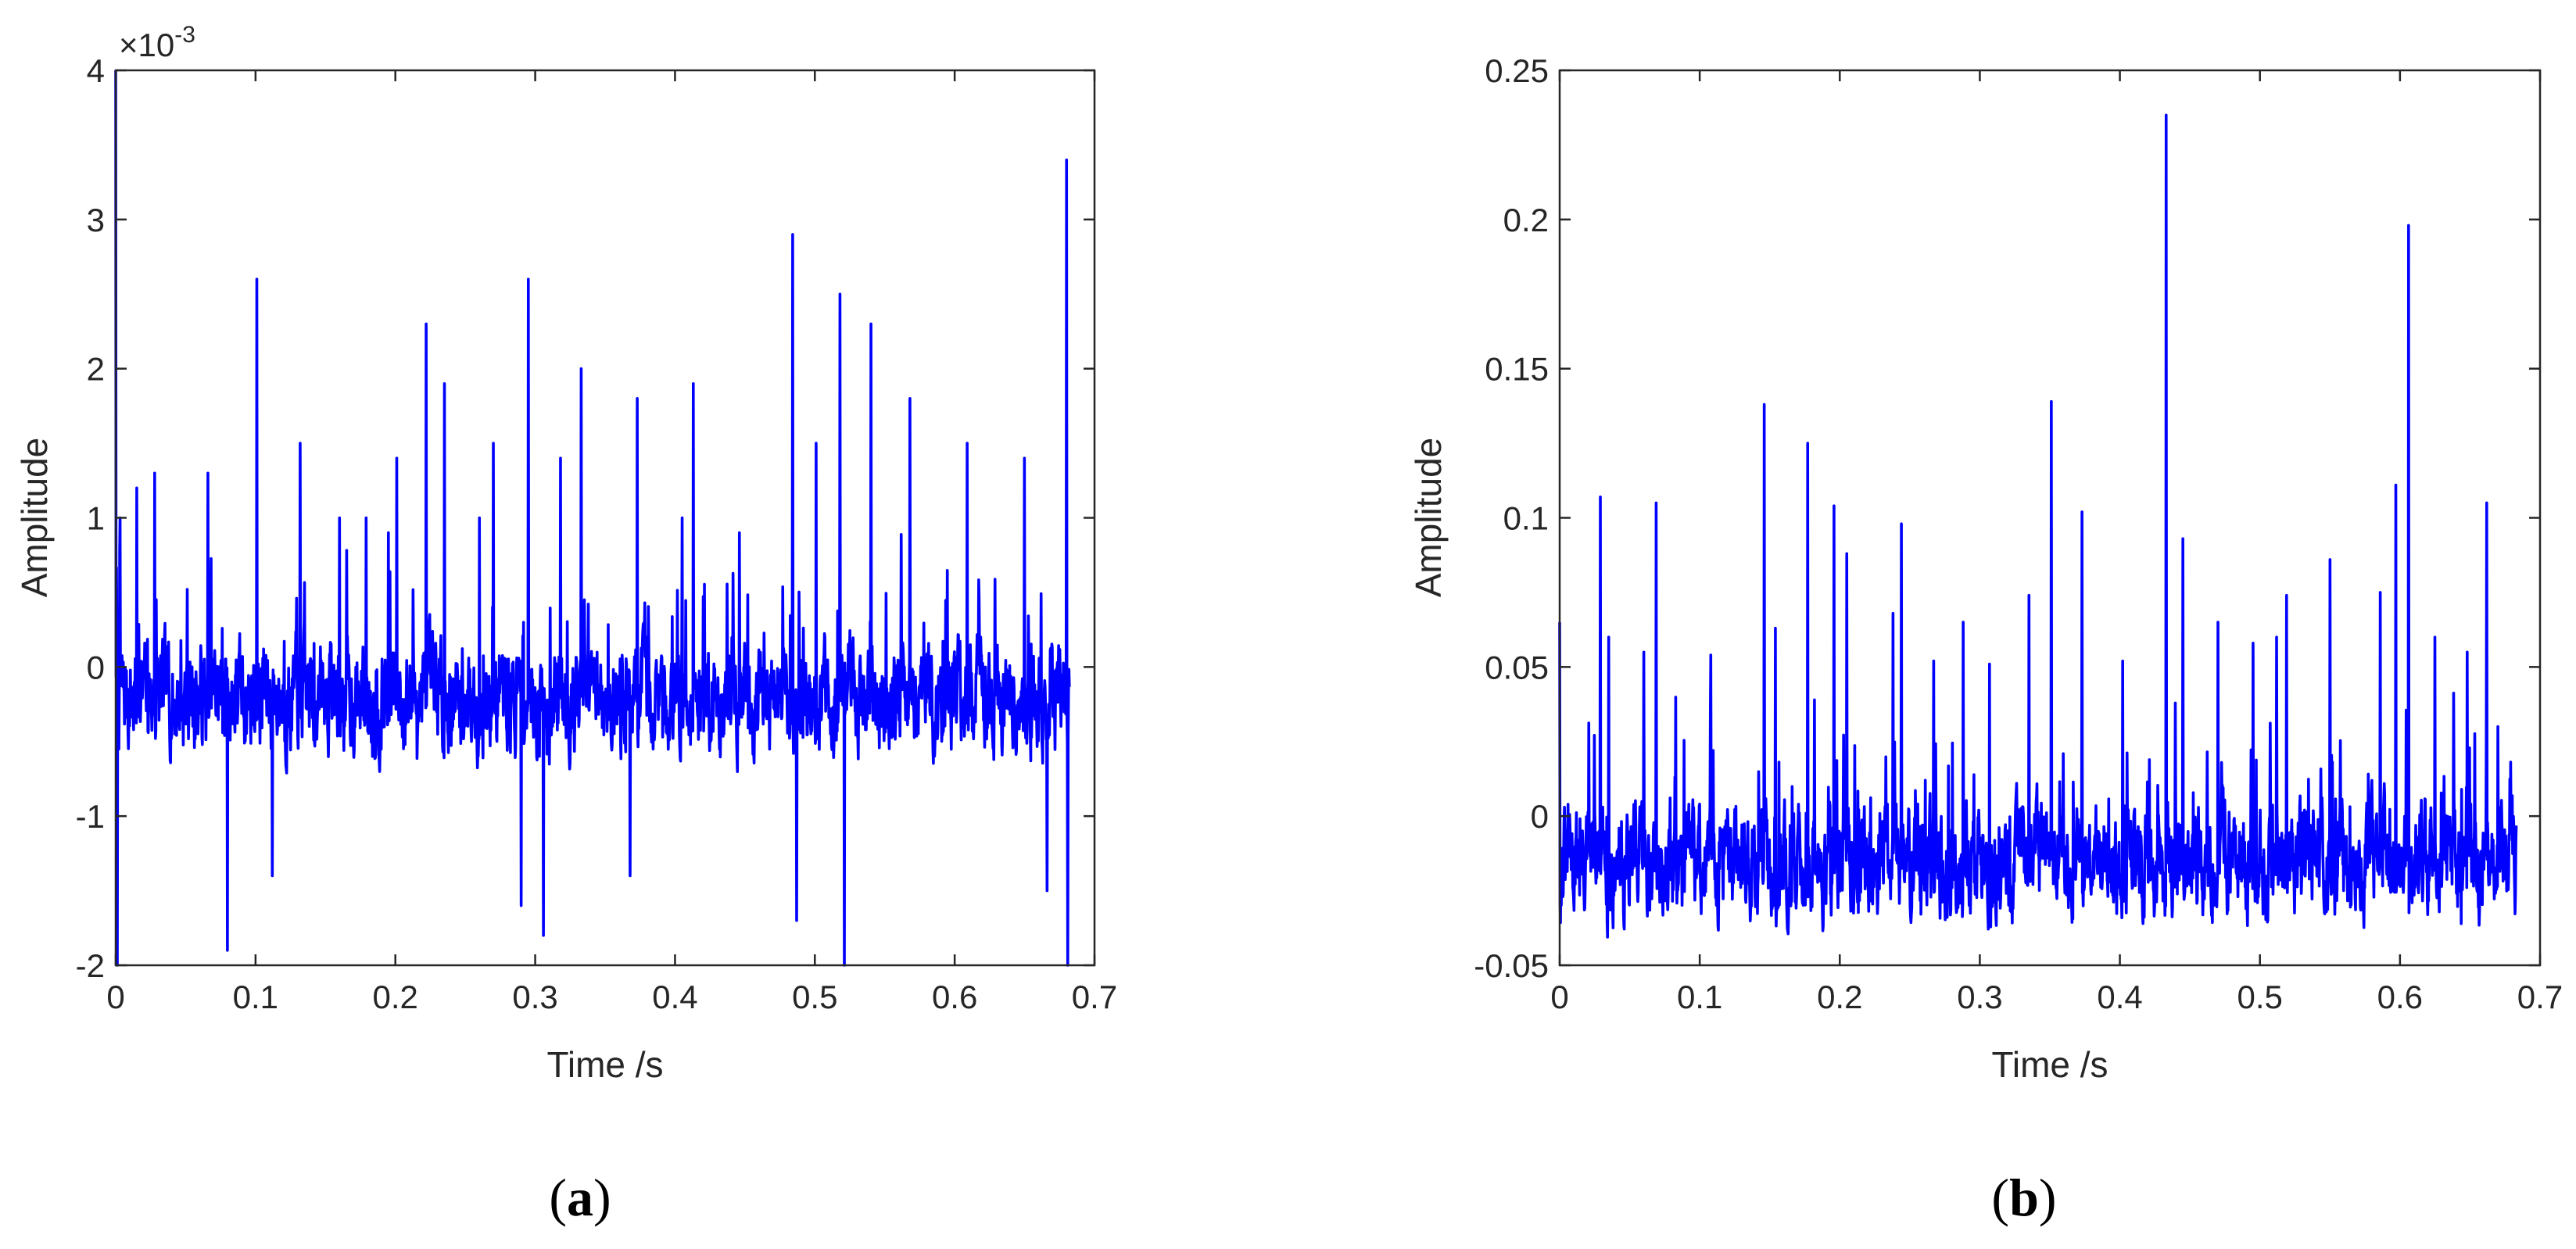 This screenshot has height=1249, width=2576. I want to click on plot-b-ytick-label: 0, so click(1540, 816).